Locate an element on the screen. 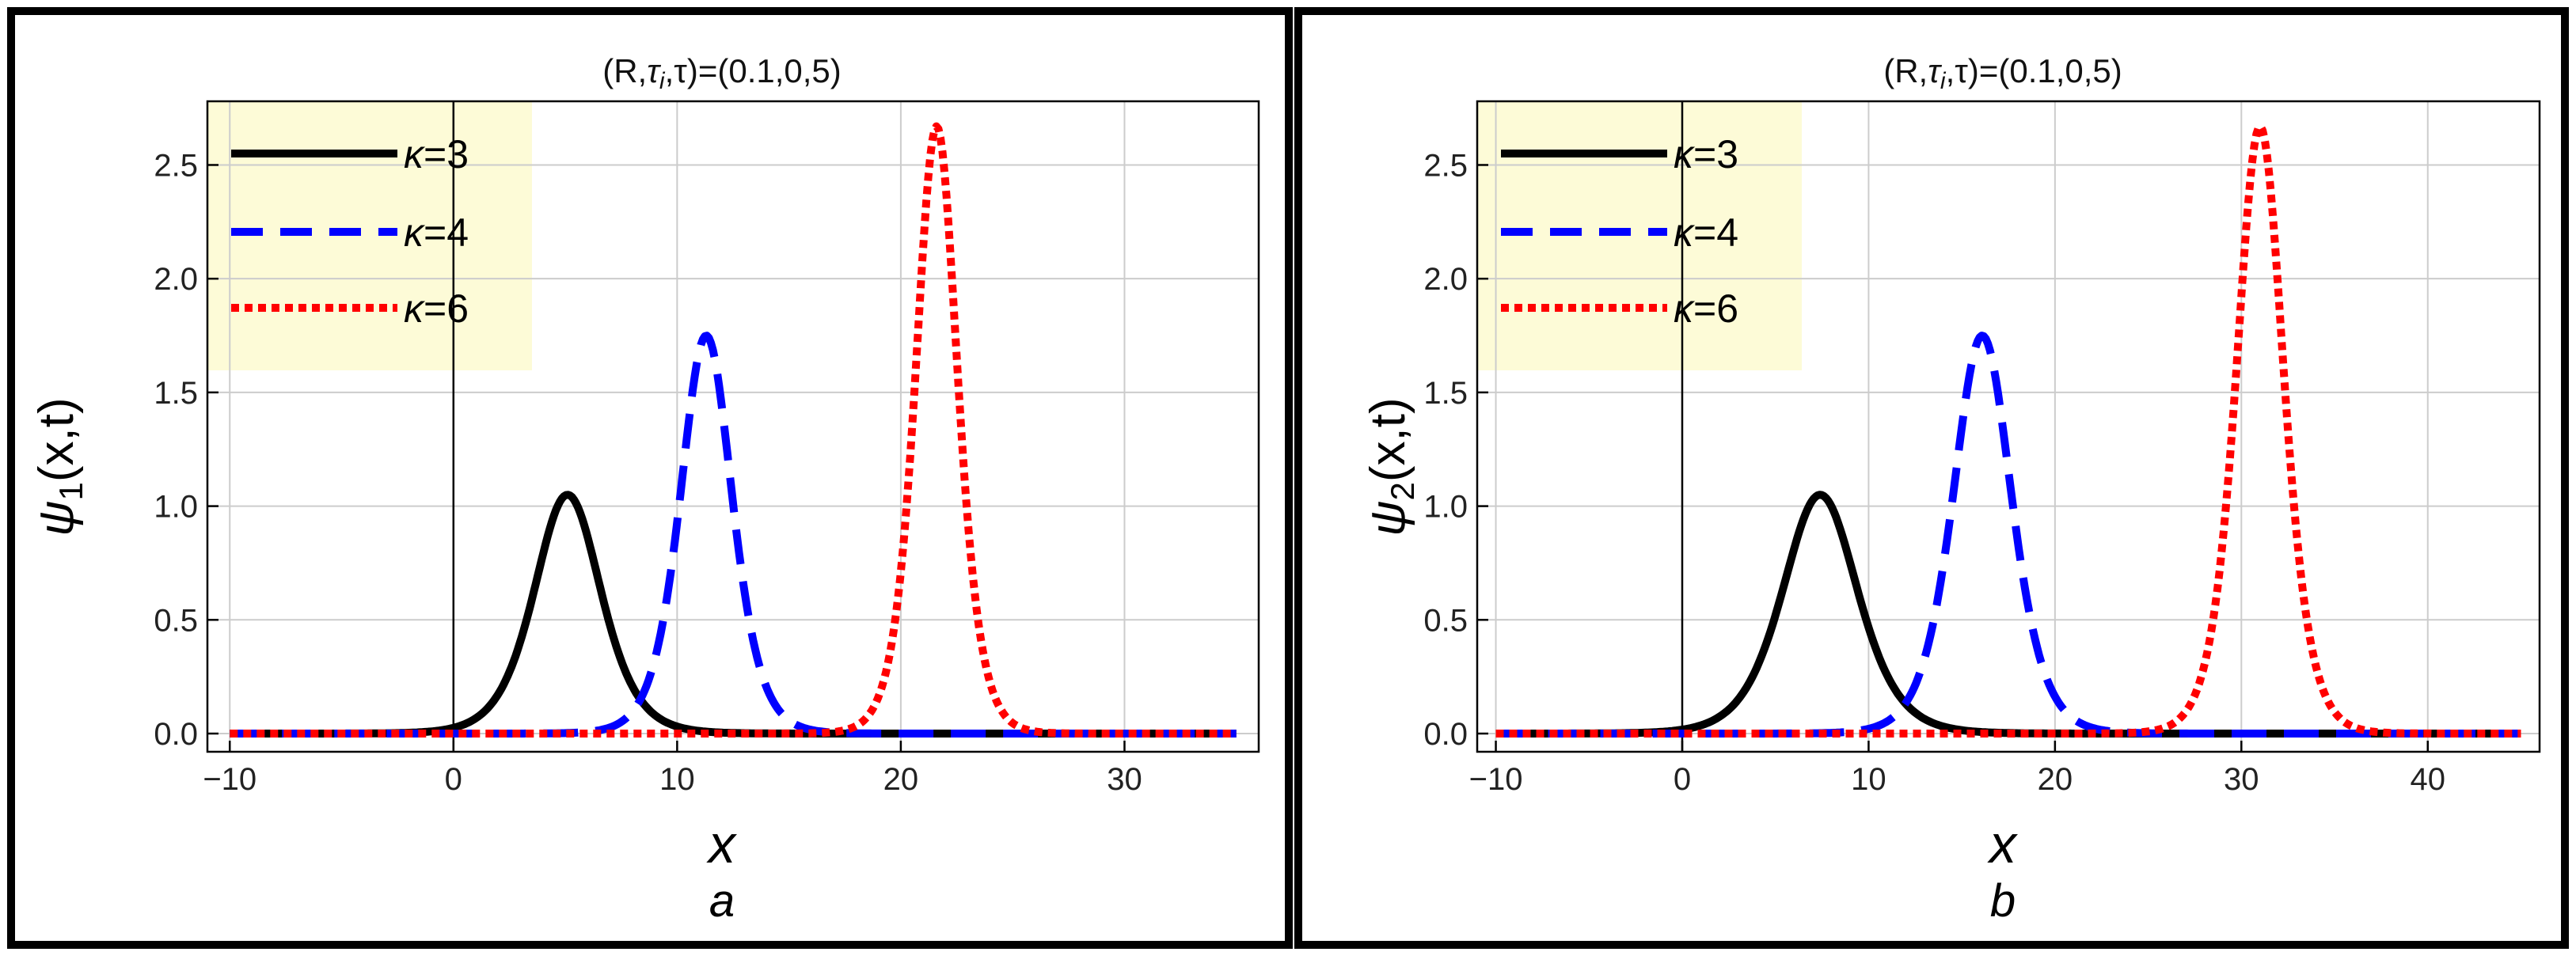 The height and width of the screenshot is (967, 2576). panel-caption: b is located at coordinates (2003, 901).